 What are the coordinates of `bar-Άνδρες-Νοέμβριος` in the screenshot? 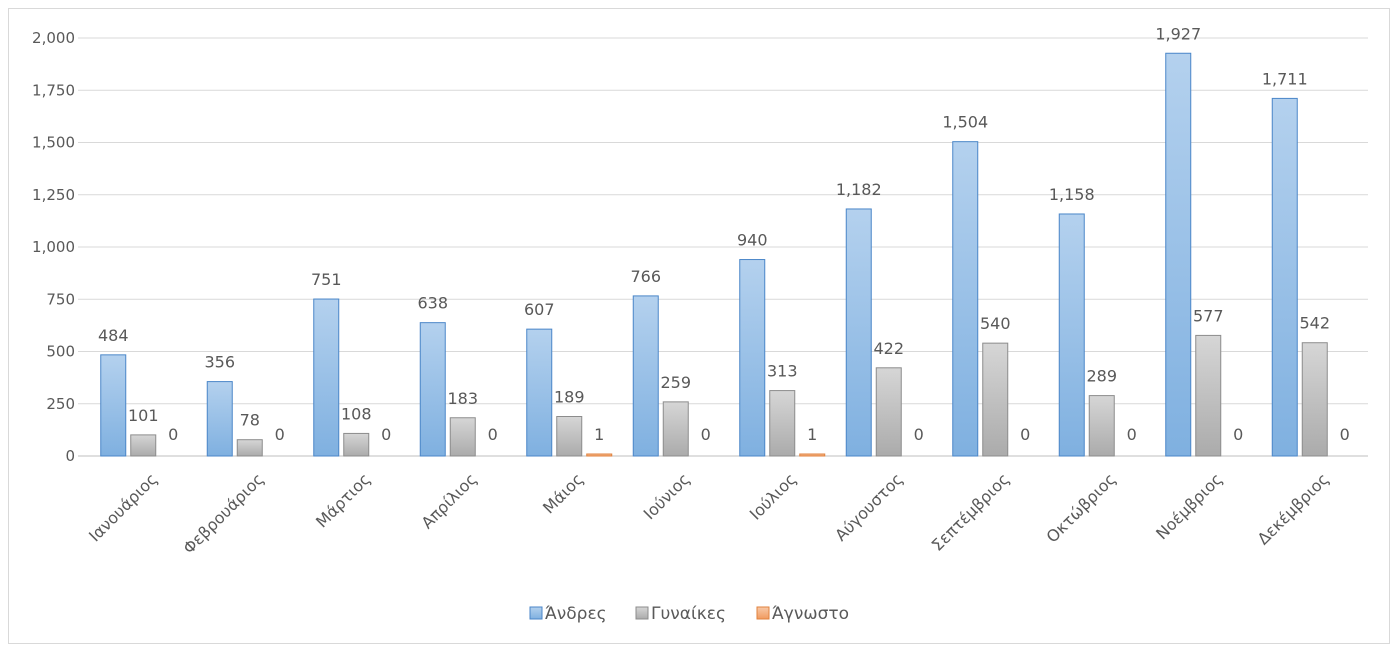 It's located at (1178, 254).